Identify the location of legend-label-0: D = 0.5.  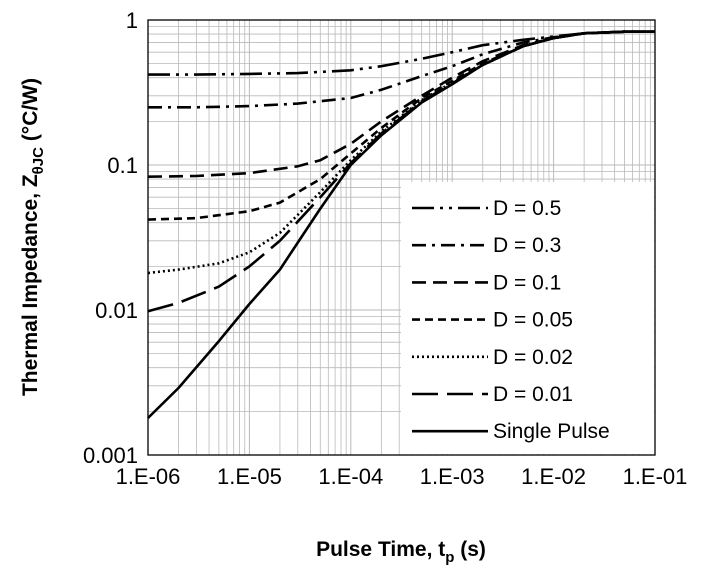
(527, 208).